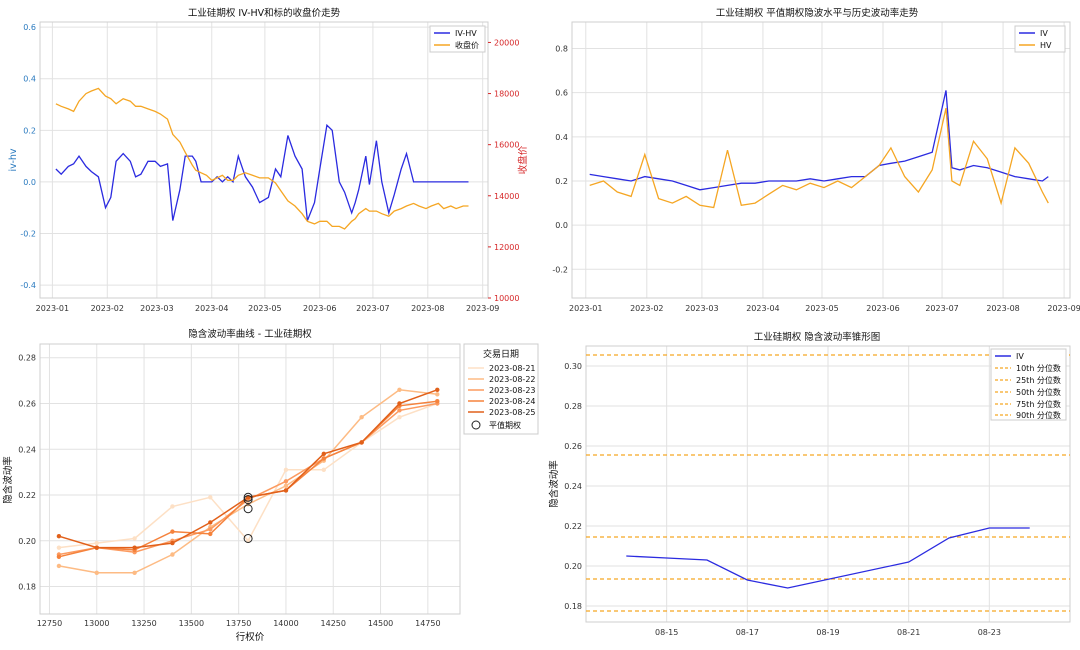  What do you see at coordinates (827, 632) in the screenshot?
I see `x-tick-label: 08-19` at bounding box center [827, 632].